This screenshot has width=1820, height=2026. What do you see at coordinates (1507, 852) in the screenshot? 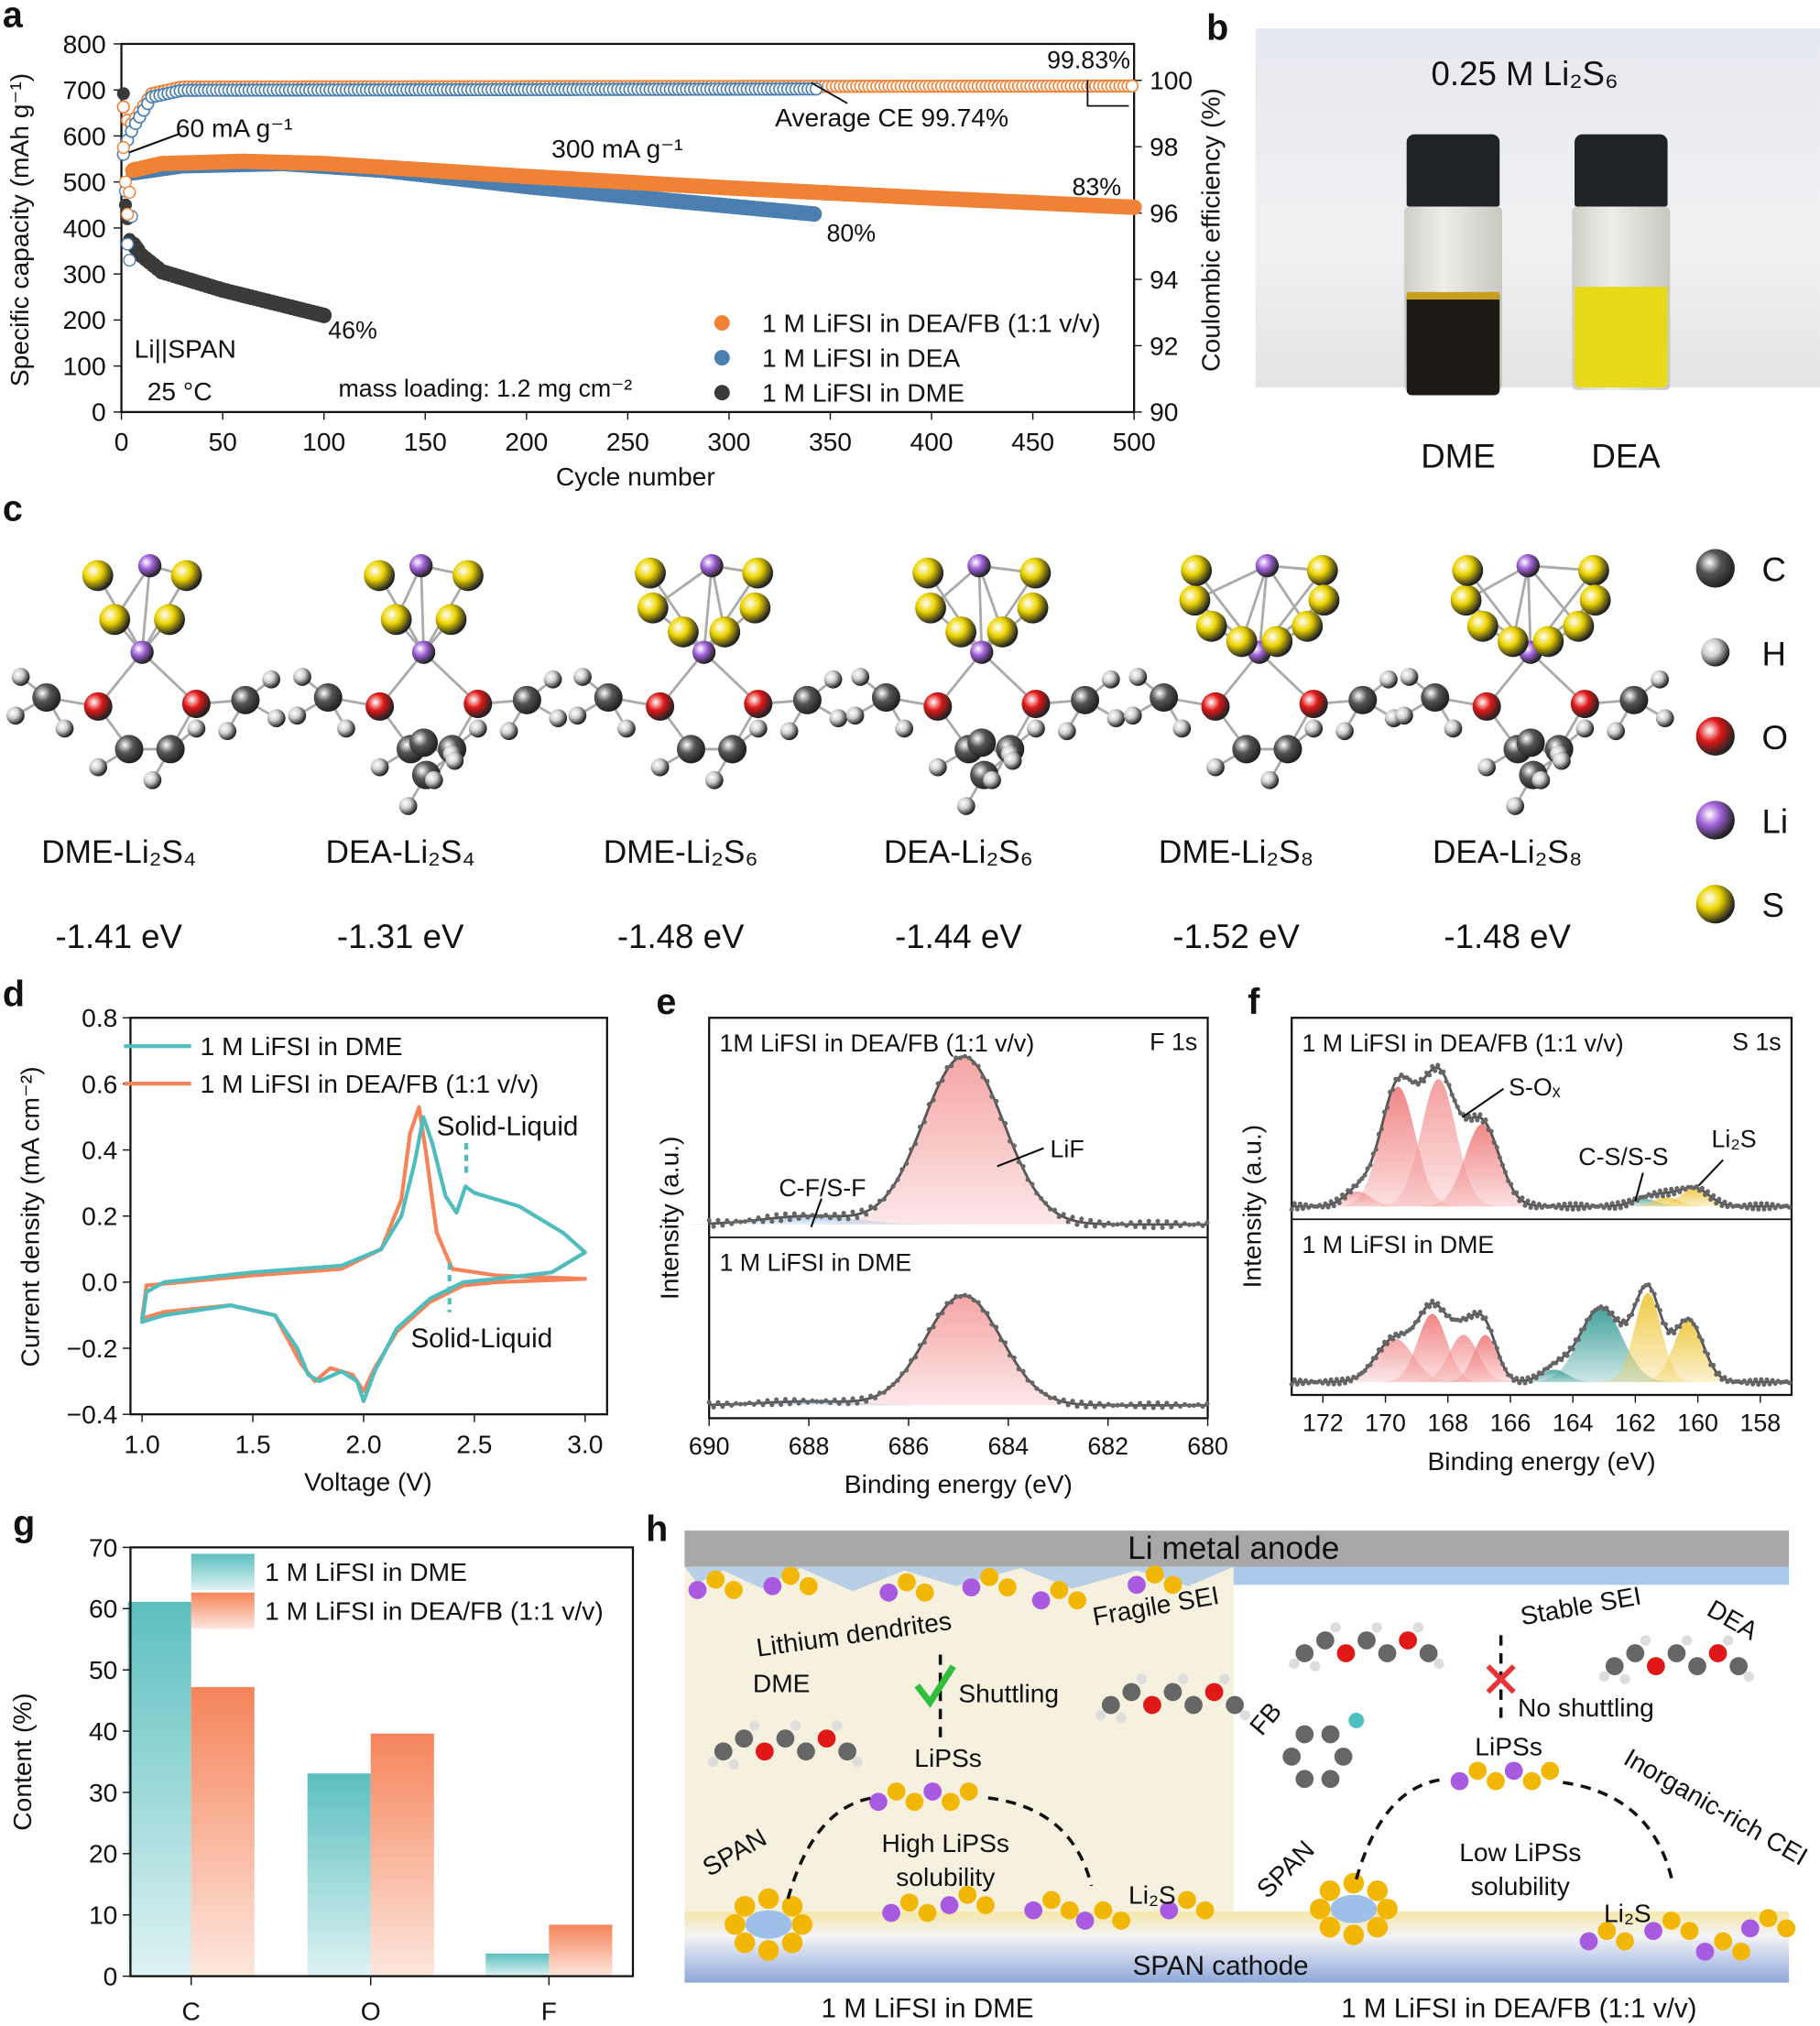
I see `structure-name: DEA-Li₂S₈` at bounding box center [1507, 852].